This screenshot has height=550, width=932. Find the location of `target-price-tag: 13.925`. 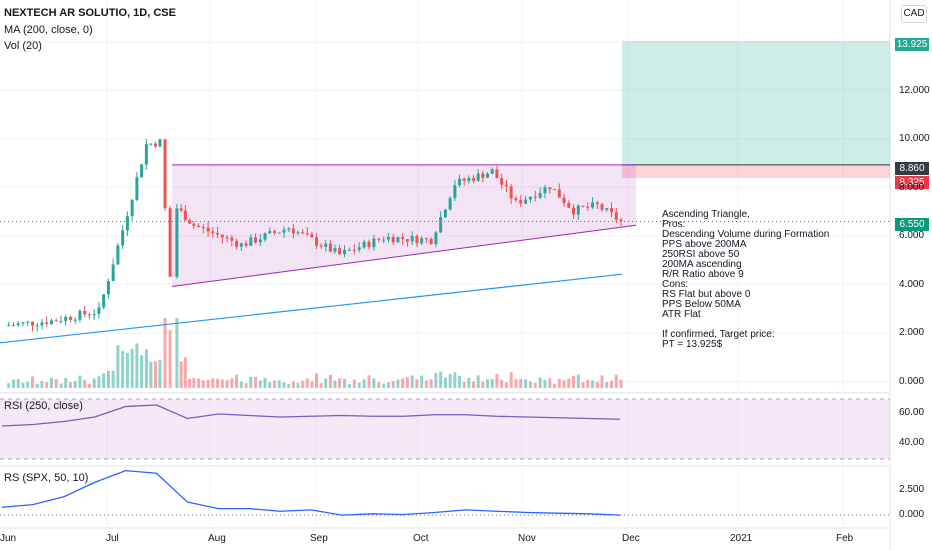

target-price-tag: 13.925 is located at coordinates (912, 44).